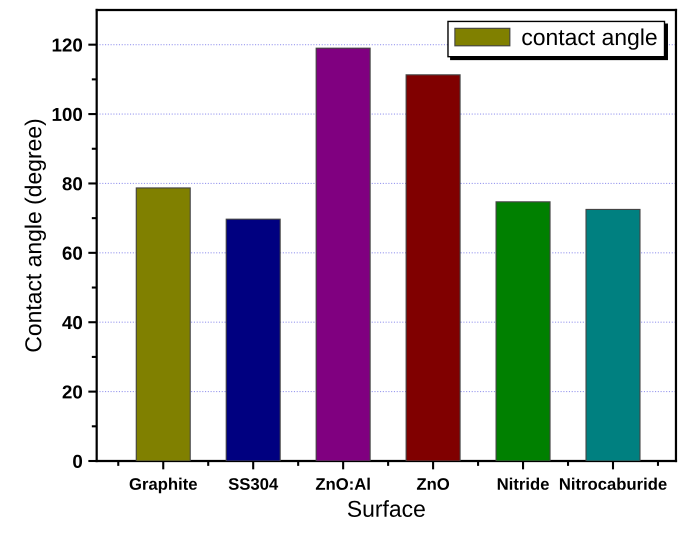 The image size is (678, 534). I want to click on x-tick-label: Nitrocaburide, so click(613, 484).